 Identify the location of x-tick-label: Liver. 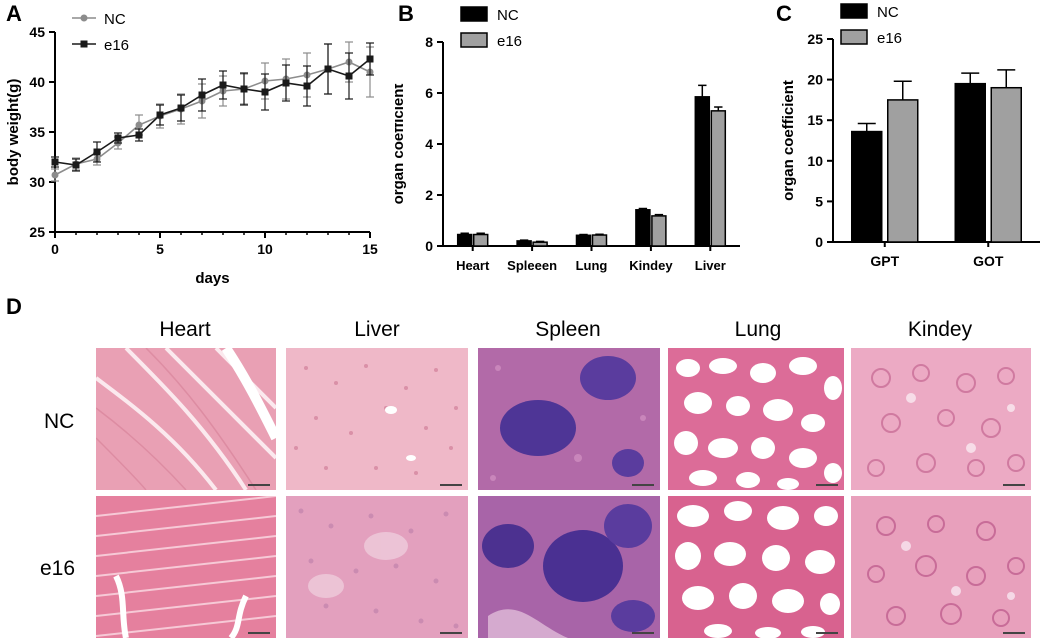
(710, 265).